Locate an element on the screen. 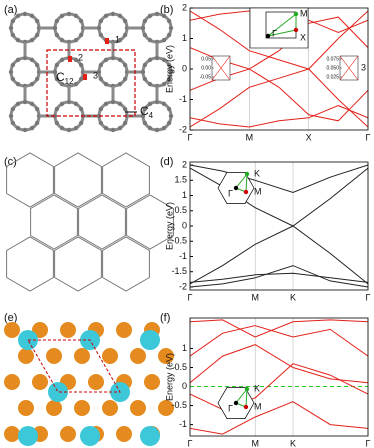 The width and height of the screenshot is (374, 448). zoom-tick-label: -0.05 is located at coordinates (206, 77).